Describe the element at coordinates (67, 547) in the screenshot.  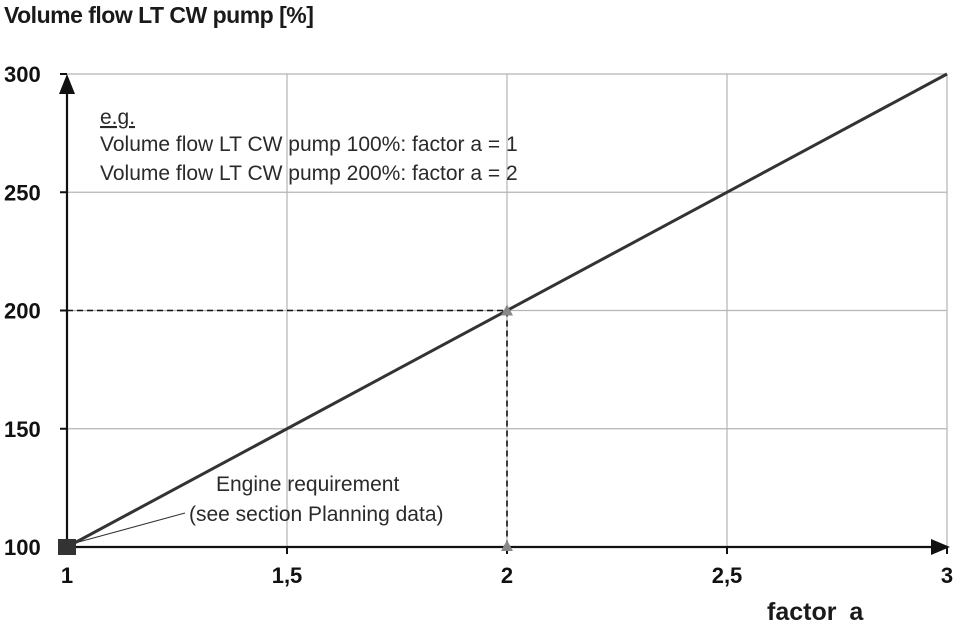
I see `engine-point-marker` at that location.